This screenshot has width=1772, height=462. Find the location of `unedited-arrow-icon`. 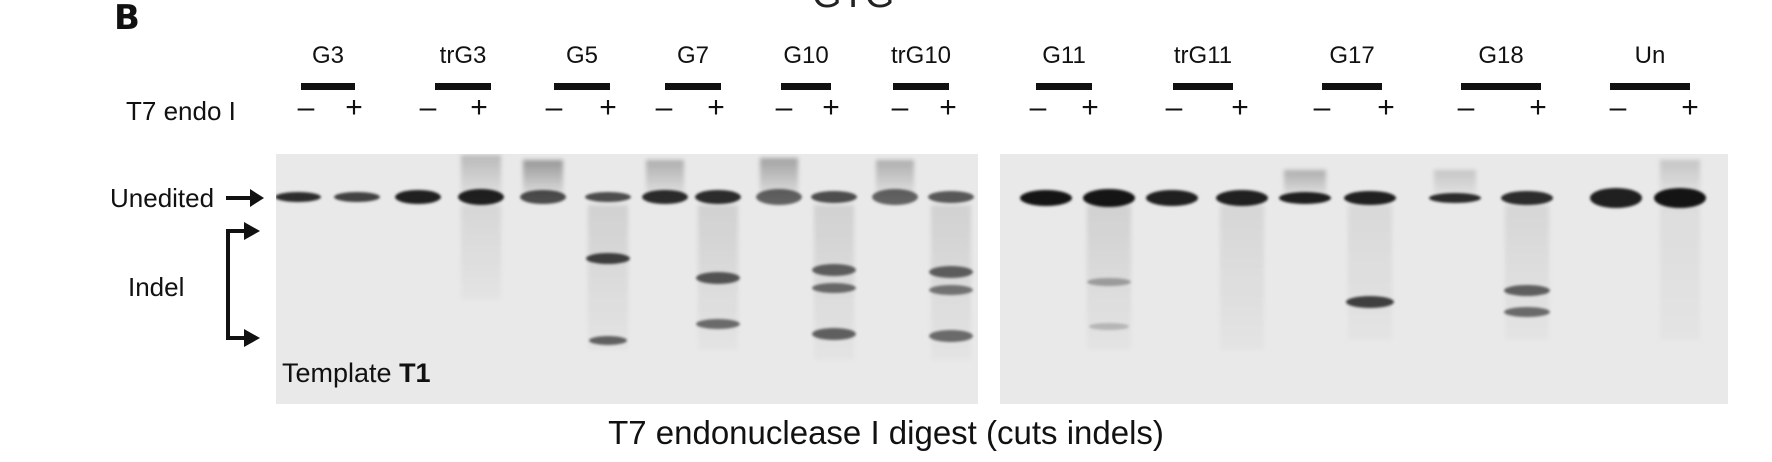

unedited-arrow-icon is located at coordinates (245, 198).